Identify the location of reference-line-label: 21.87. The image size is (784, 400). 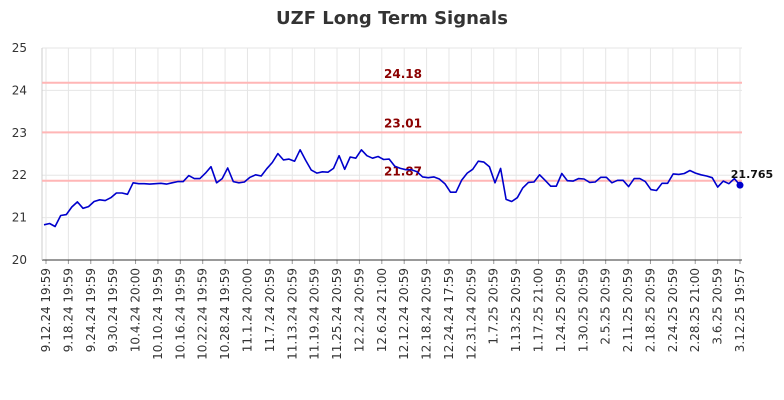
(403, 172).